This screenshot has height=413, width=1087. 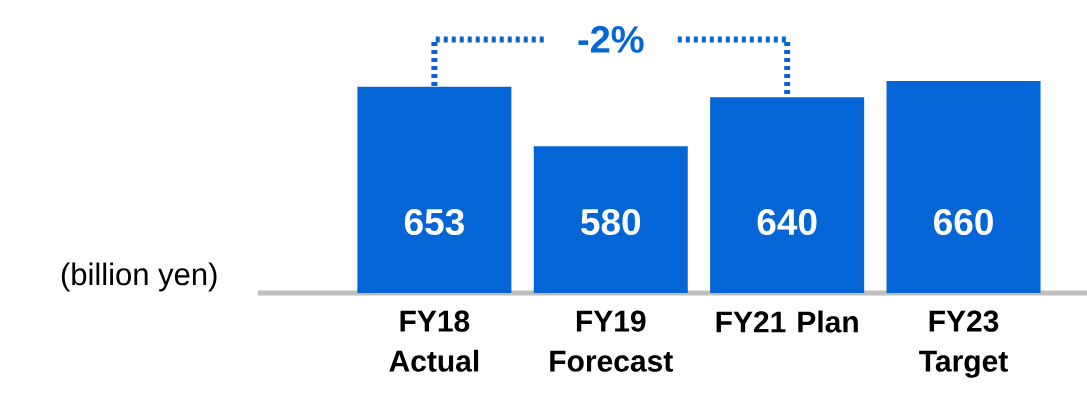 I want to click on y-axis-title: (billion yen), so click(x=139, y=277).